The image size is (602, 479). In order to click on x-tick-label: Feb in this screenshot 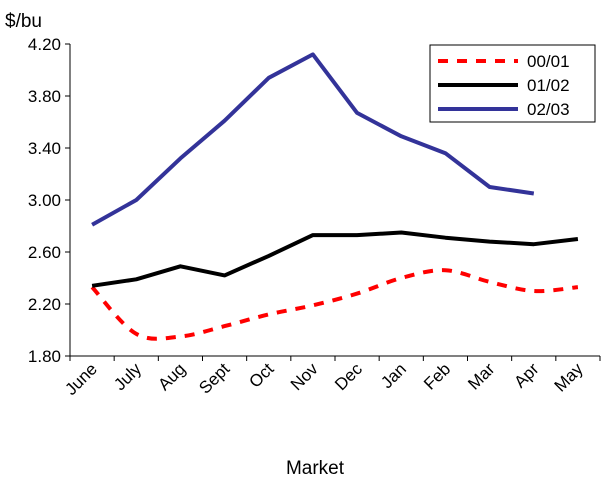, I will do `click(437, 376)`.